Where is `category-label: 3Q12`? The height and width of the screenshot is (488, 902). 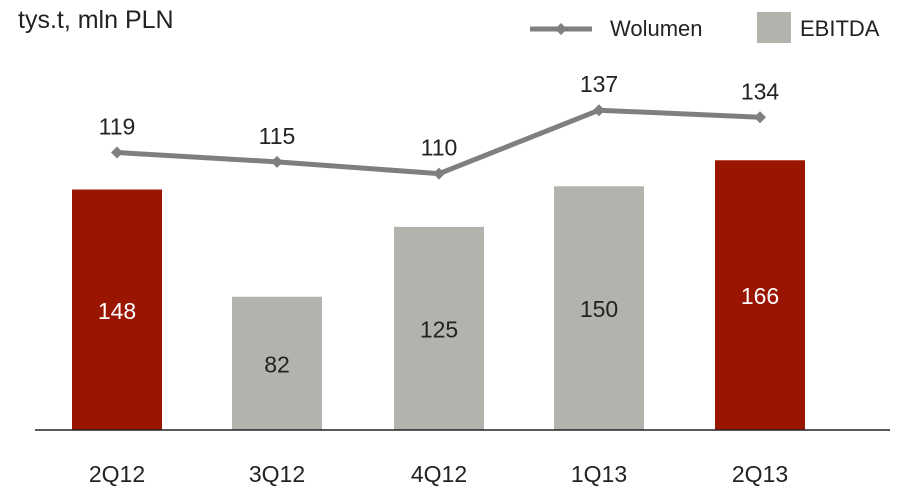
category-label: 3Q12 is located at coordinates (277, 474).